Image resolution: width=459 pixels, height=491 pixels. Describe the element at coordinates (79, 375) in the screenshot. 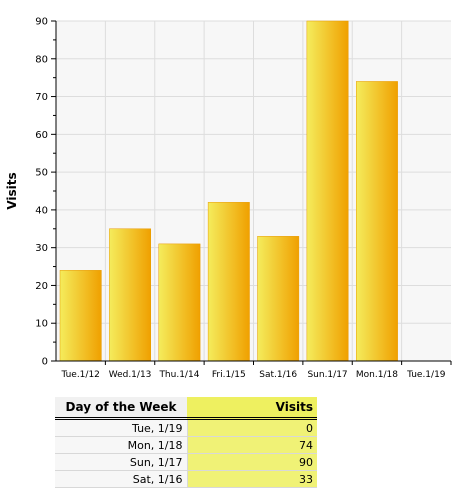

I see `x-tick-label: Tue.1/12` at that location.